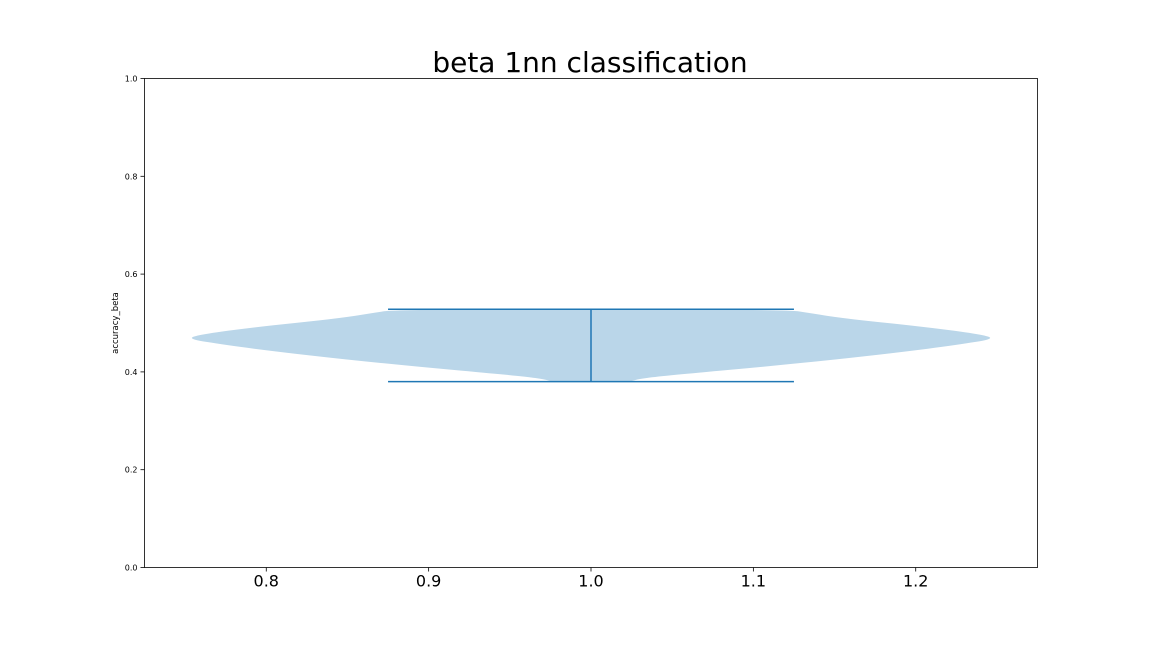 The width and height of the screenshot is (1152, 652). What do you see at coordinates (915, 581) in the screenshot?
I see `x-tick-label: 1.2` at bounding box center [915, 581].